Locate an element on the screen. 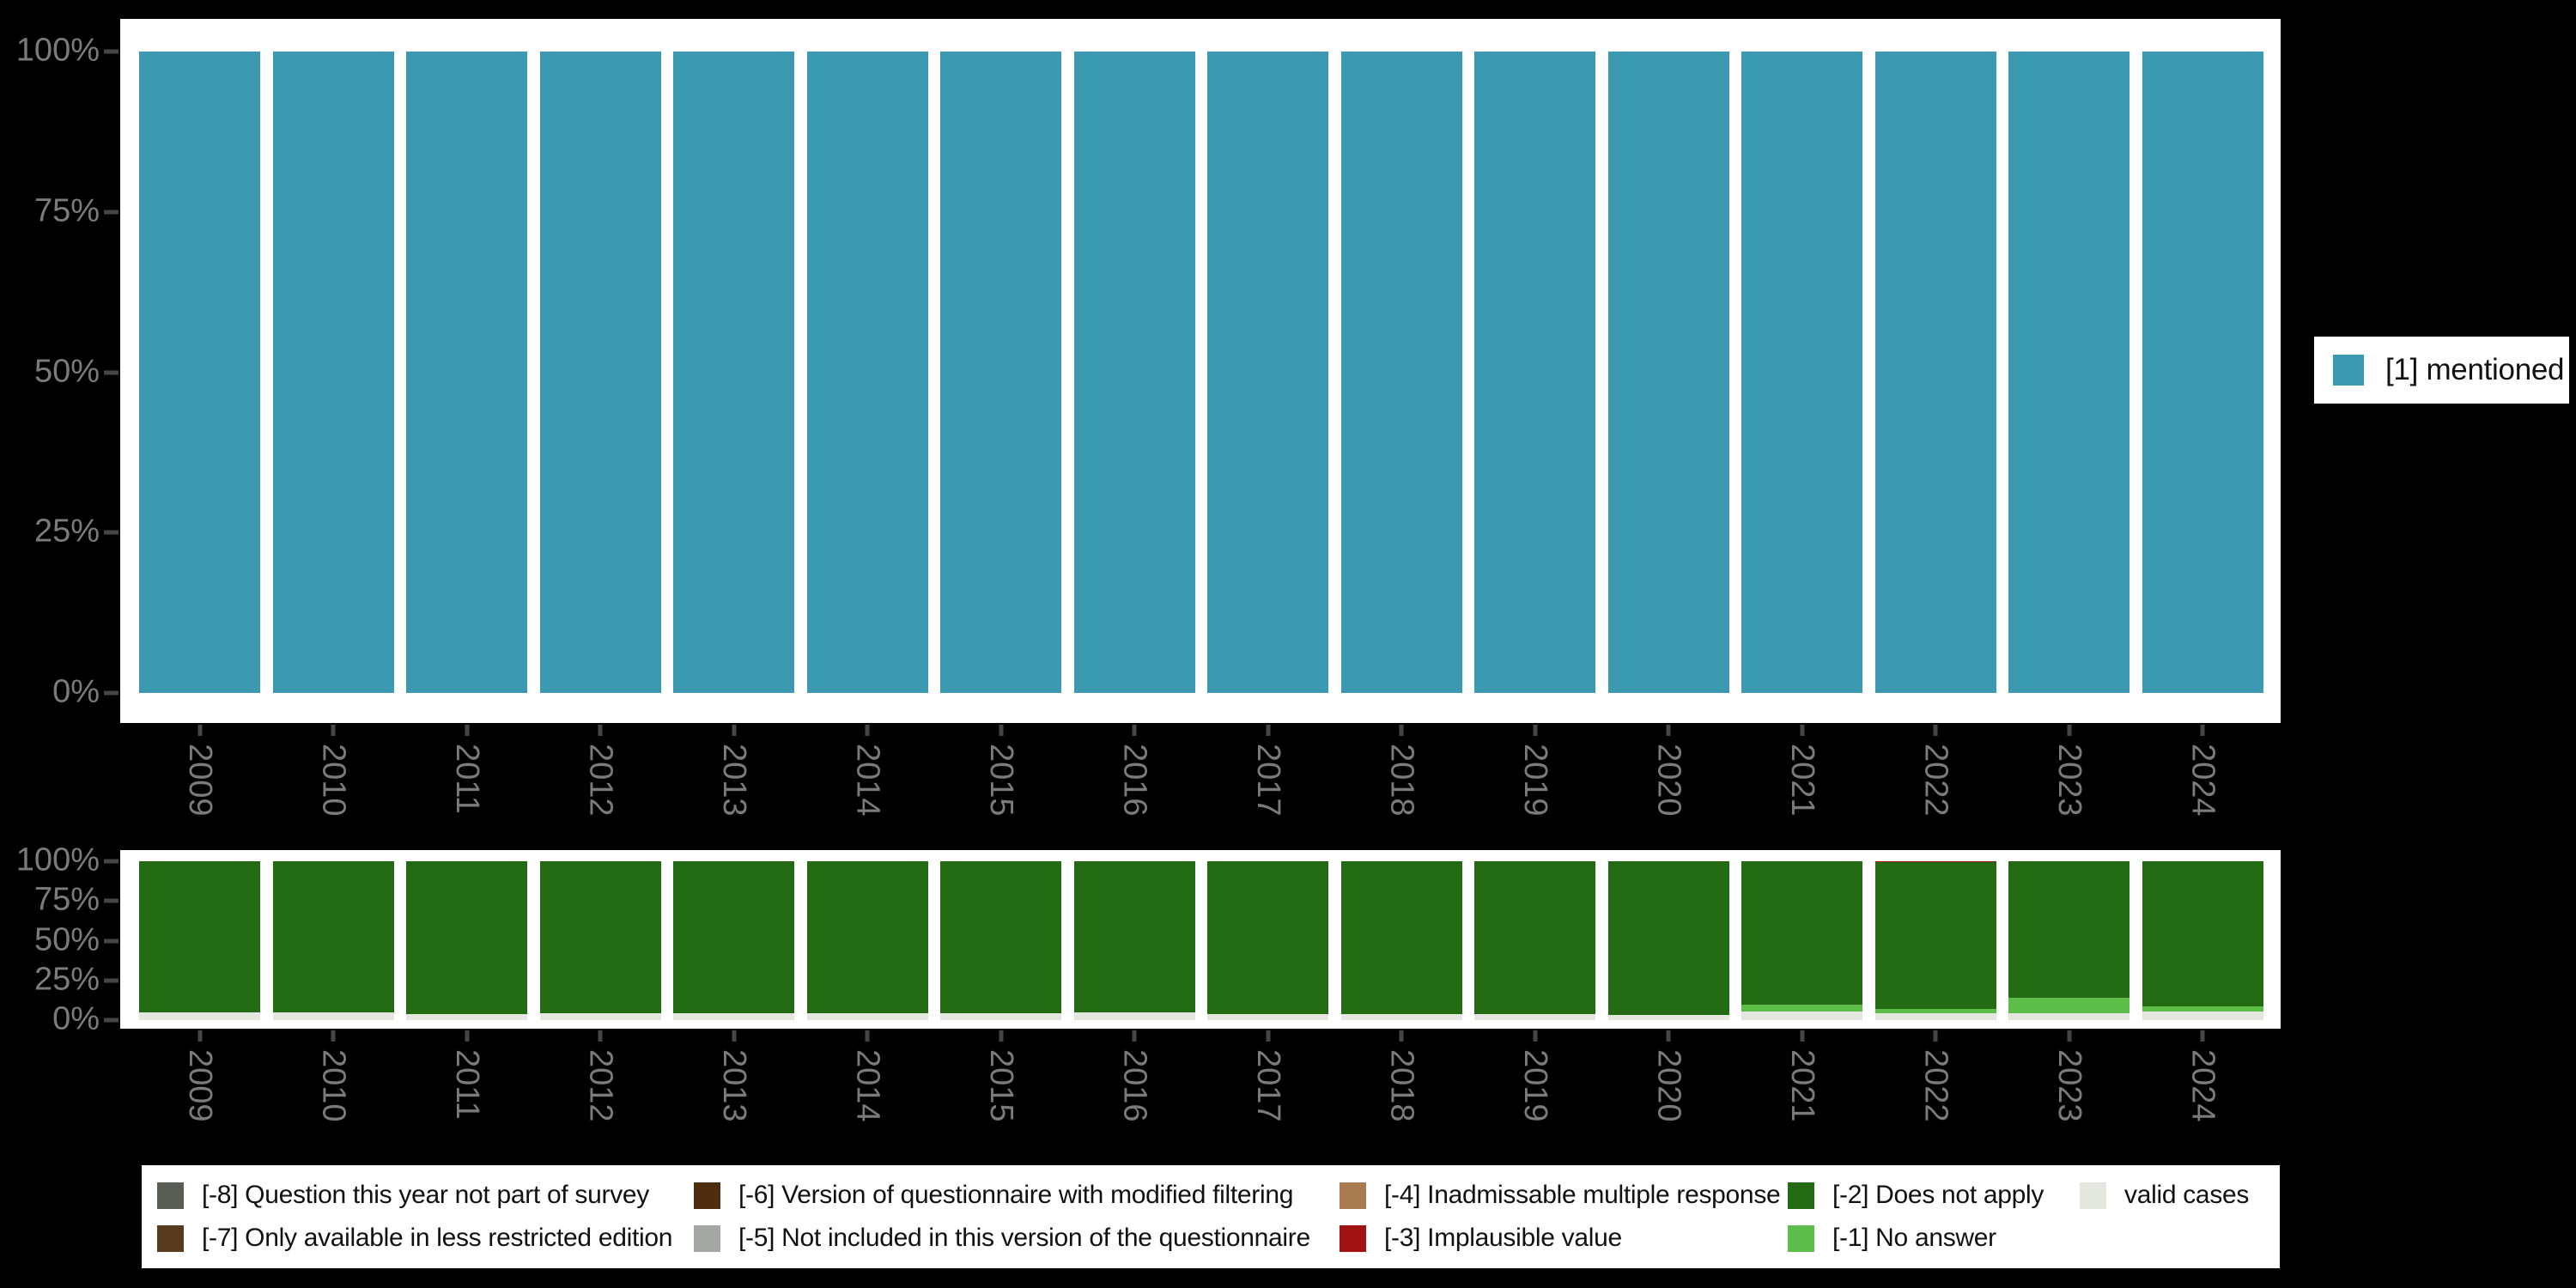 The width and height of the screenshot is (2576, 1288). legend-label: valid cases is located at coordinates (2187, 1195).